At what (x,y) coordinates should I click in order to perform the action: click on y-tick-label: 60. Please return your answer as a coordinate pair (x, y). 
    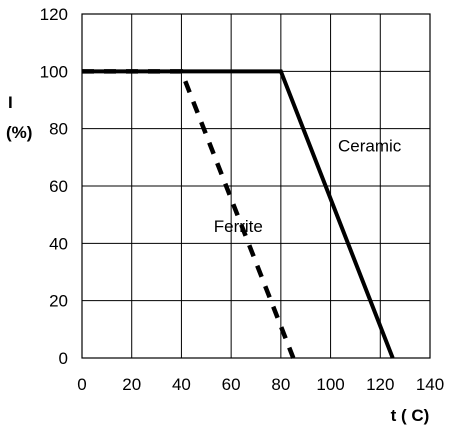
    Looking at the image, I should click on (58, 186).